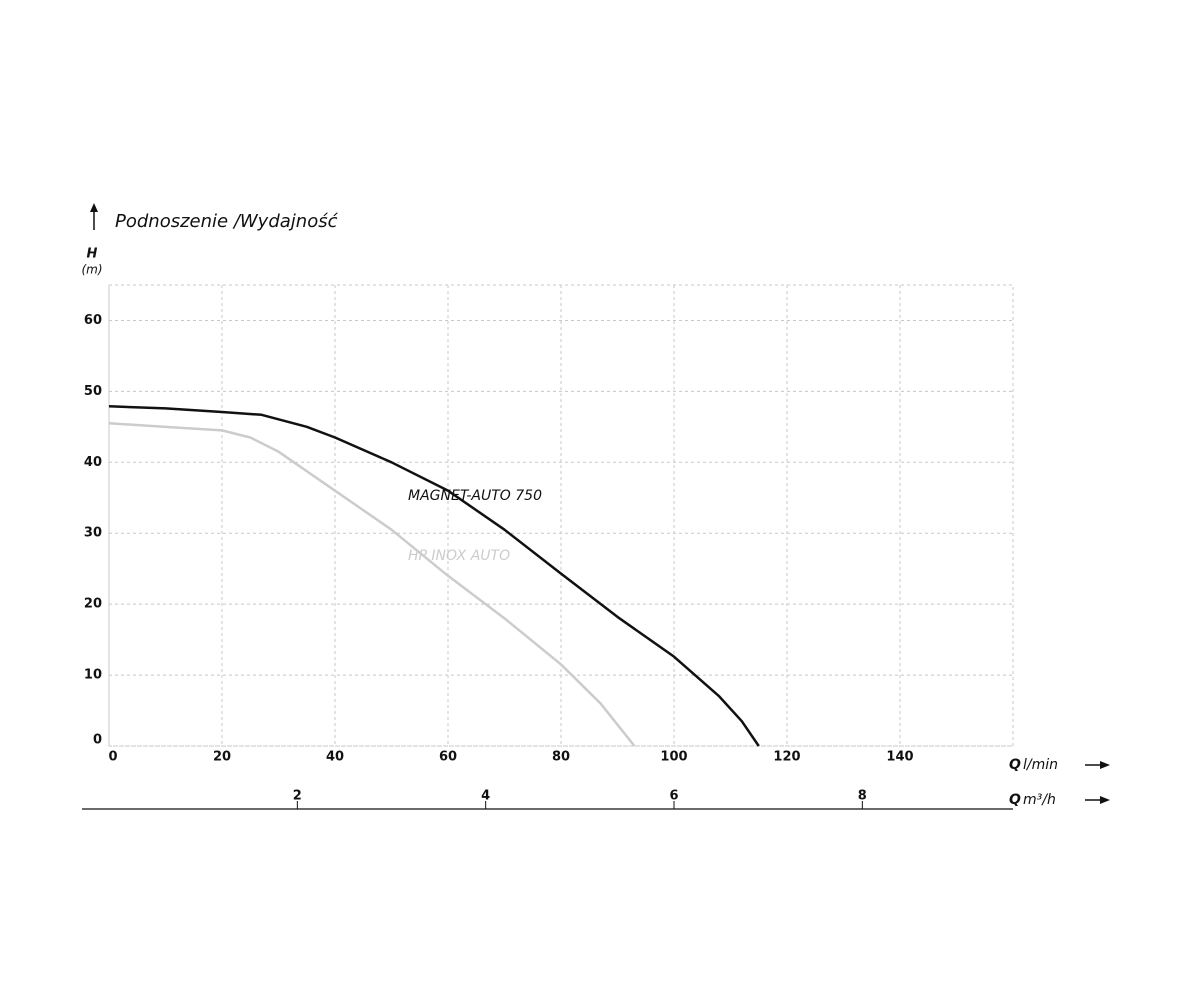  Describe the element at coordinates (92, 254) in the screenshot. I see `y-axis-symbol: H` at that location.